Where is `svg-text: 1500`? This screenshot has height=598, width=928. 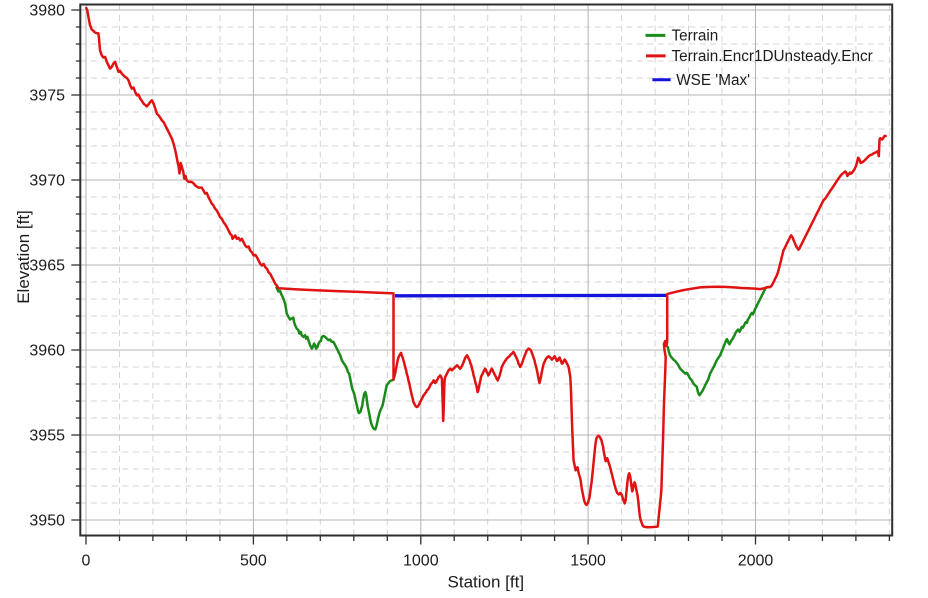 svg-text: 1500 is located at coordinates (588, 561).